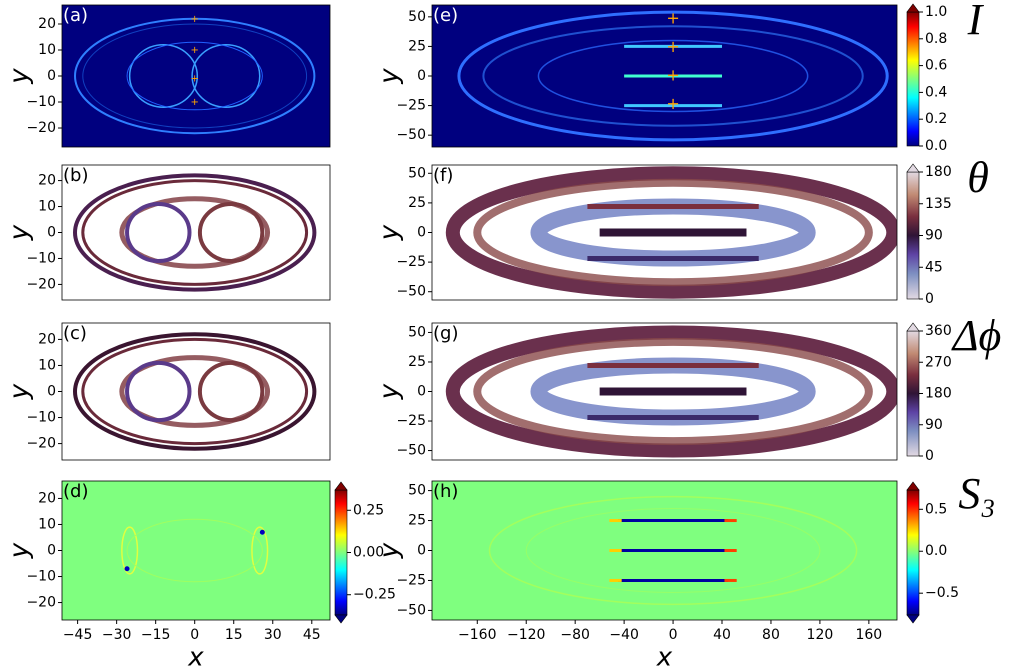 The image size is (1016, 671). Describe the element at coordinates (936, 39) in the screenshot. I see `colorbar-tick-label: 0.8` at that location.